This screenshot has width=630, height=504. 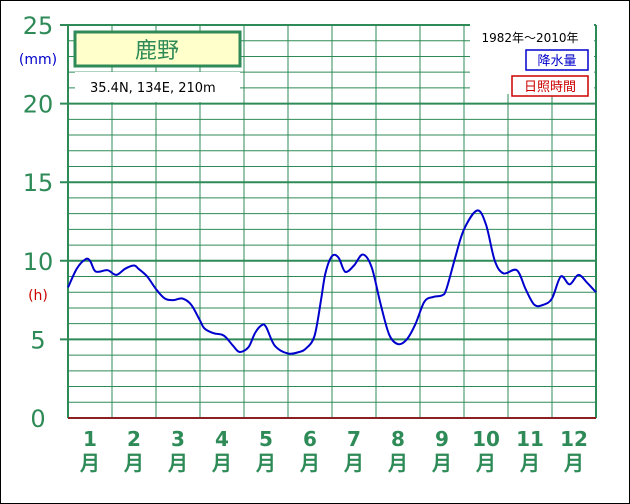 What do you see at coordinates (153, 88) in the screenshot?
I see `location-text: 35.4N, 134E, 210m` at bounding box center [153, 88].